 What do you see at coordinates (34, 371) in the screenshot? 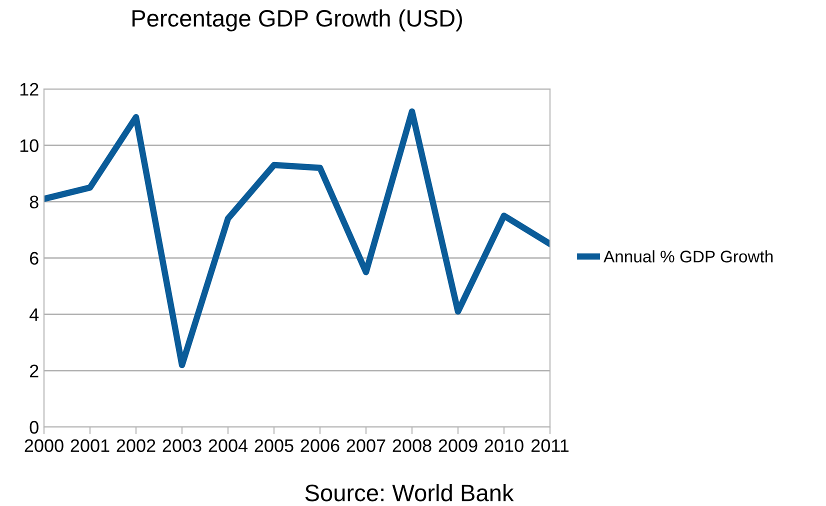
I see `y-tick-label: 2` at bounding box center [34, 371].